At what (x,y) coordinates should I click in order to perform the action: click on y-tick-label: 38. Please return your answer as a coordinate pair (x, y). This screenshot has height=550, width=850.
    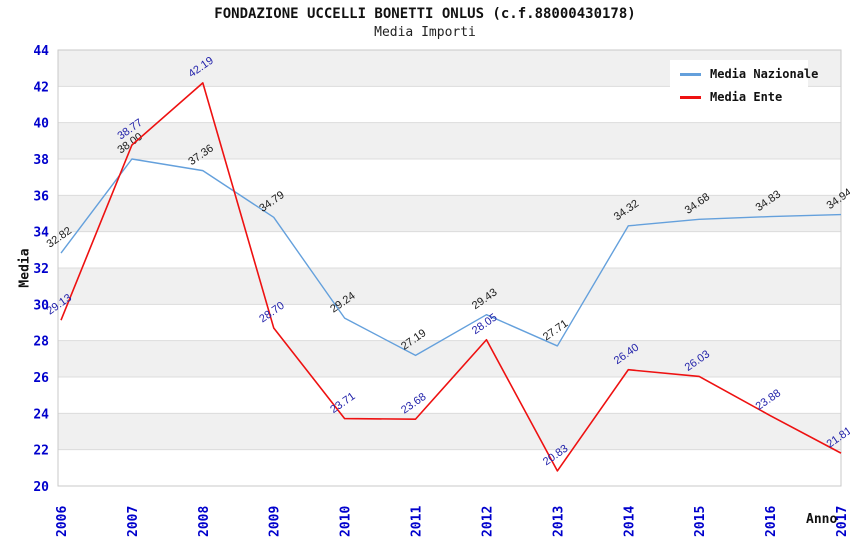
    Looking at the image, I should click on (41, 160).